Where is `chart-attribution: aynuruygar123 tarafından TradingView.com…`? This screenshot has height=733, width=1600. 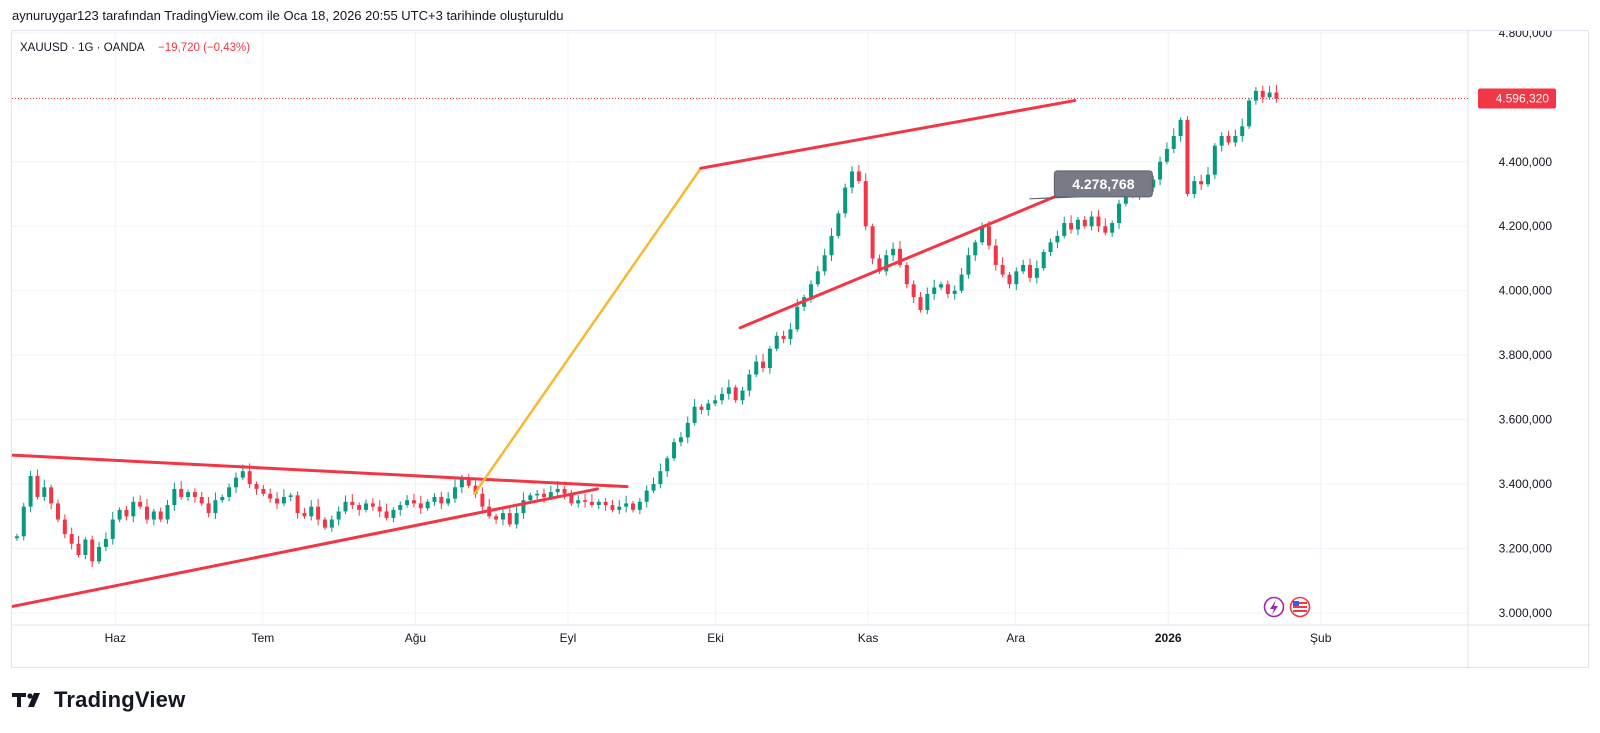
chart-attribution: aynuruygar123 tarafından TradingView.com… is located at coordinates (288, 15).